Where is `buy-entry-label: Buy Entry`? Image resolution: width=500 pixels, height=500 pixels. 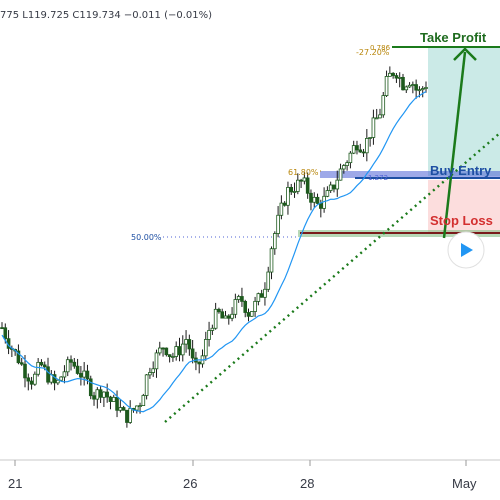
buy-entry-label: Buy Entry is located at coordinates (461, 170).